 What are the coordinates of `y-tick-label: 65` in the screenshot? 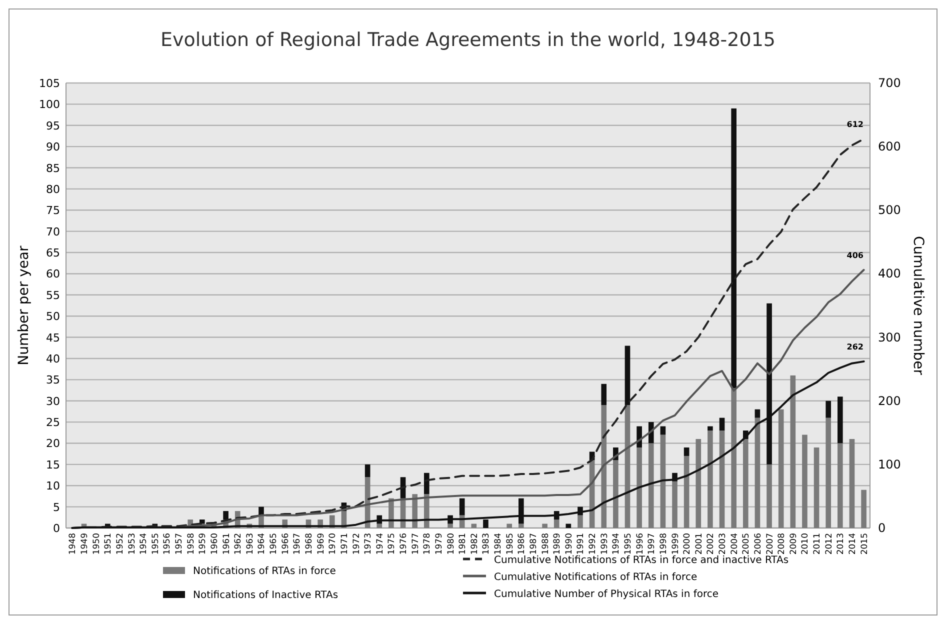 It's located at (53, 253).